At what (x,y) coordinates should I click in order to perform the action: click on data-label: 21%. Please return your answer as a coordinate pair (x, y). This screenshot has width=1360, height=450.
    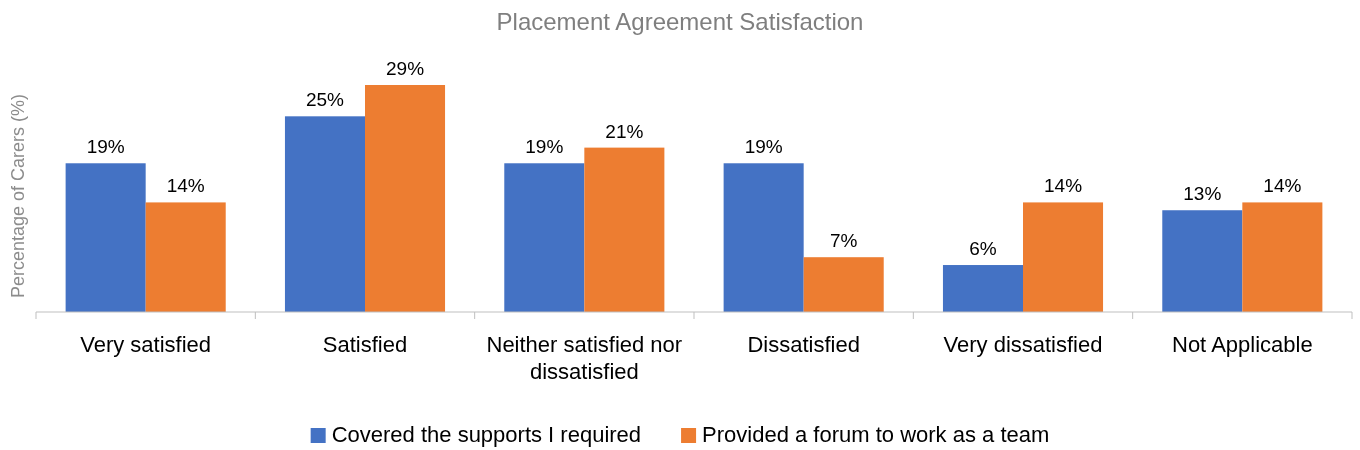
    Looking at the image, I should click on (624, 131).